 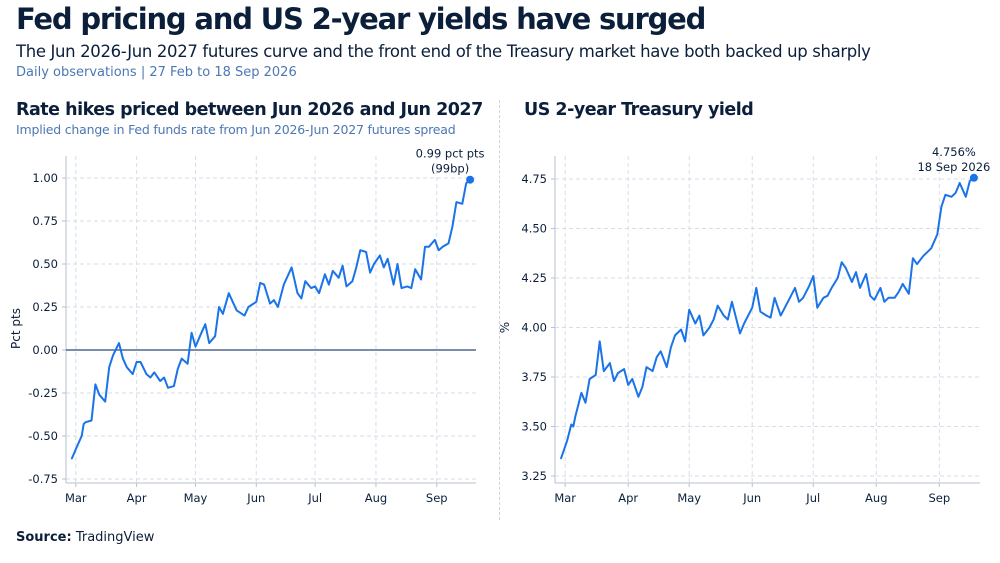 I want to click on treasury-yield-y-tick-label: 4.25, so click(x=534, y=278).